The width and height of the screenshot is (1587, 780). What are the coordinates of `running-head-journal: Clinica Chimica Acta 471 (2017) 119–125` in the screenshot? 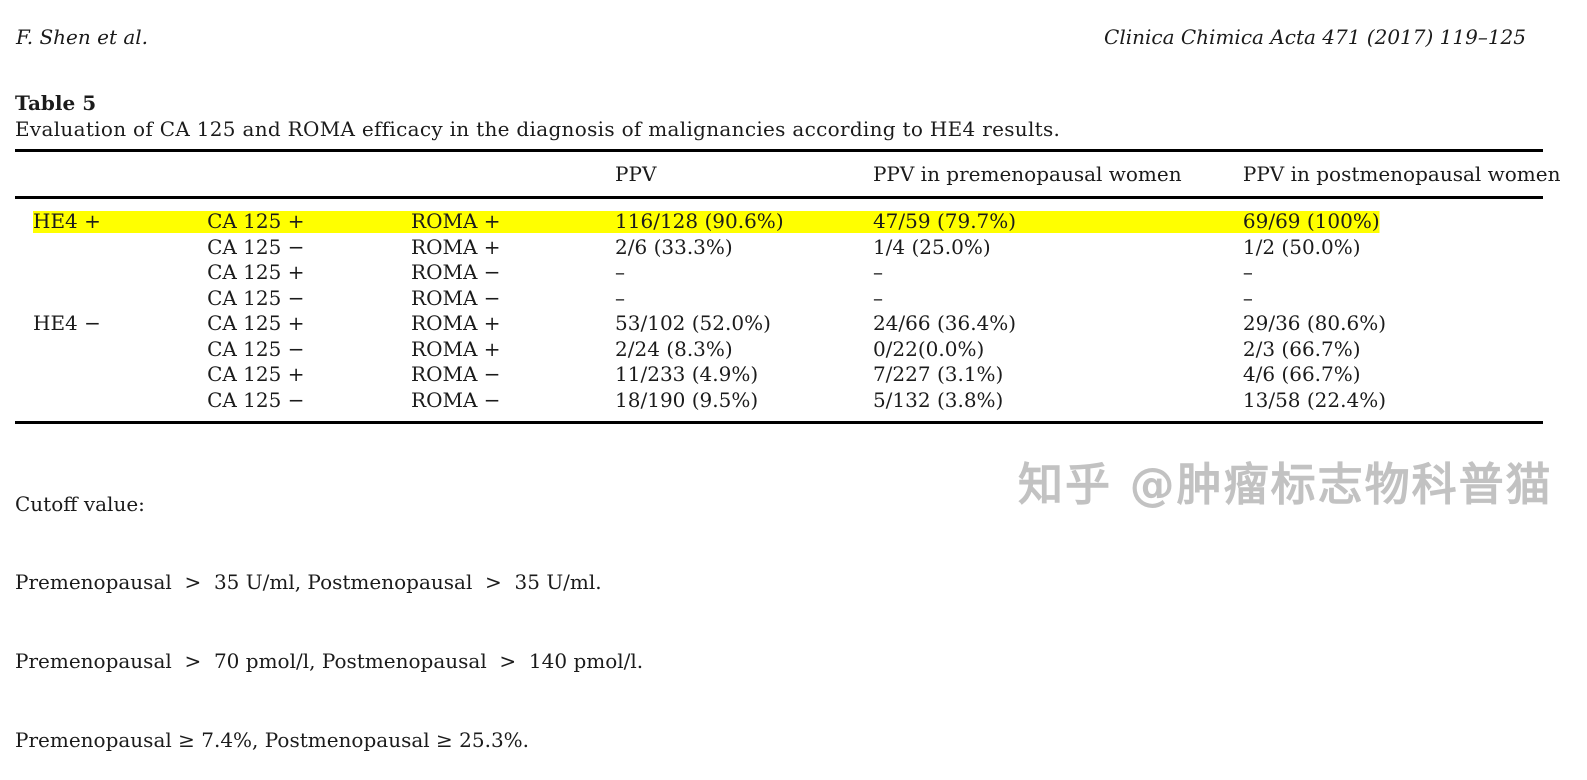 It's located at (1315, 37).